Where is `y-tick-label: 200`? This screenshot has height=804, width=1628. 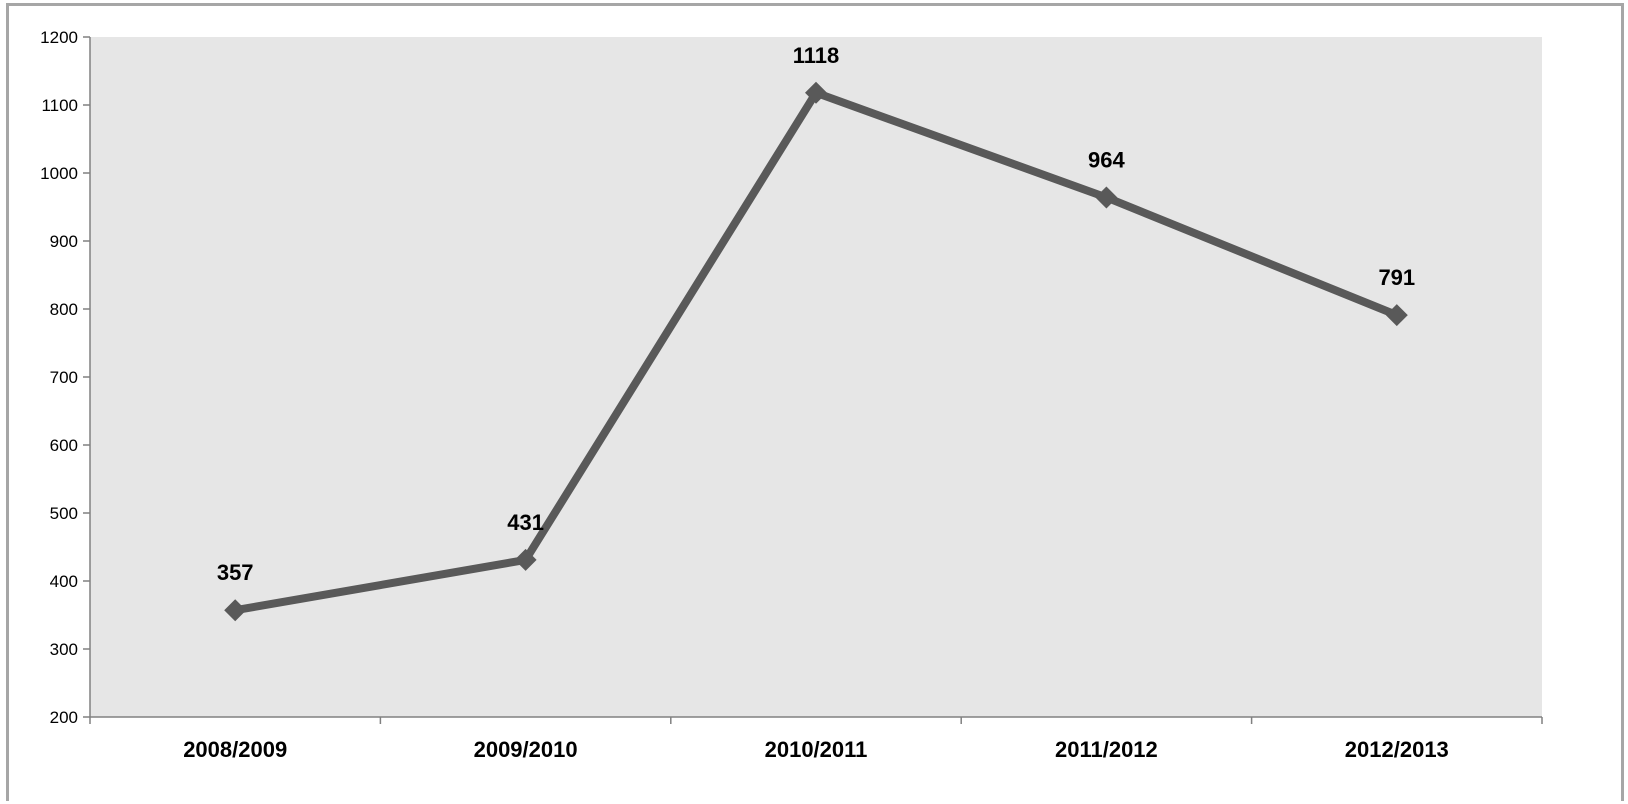 y-tick-label: 200 is located at coordinates (64, 717).